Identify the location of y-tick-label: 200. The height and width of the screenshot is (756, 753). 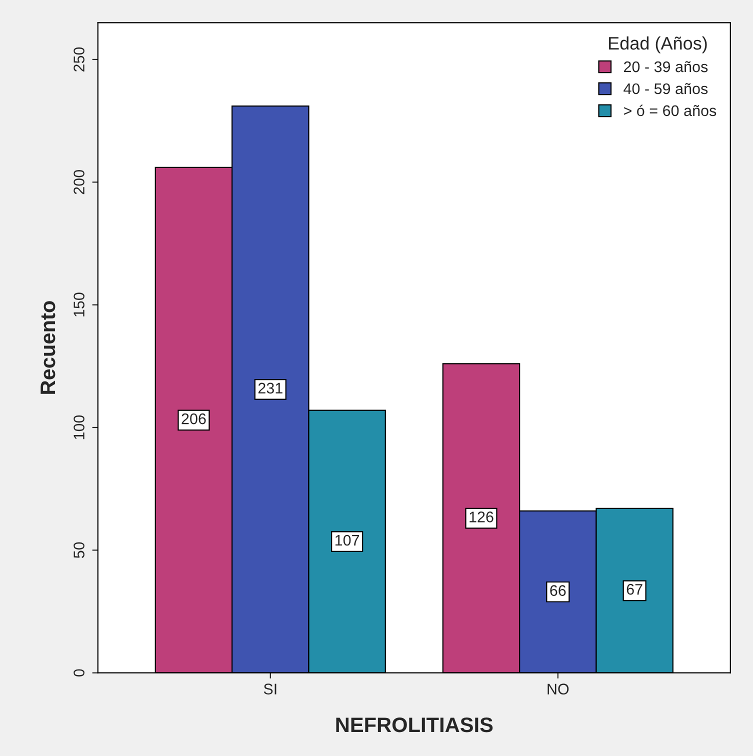
(79, 182).